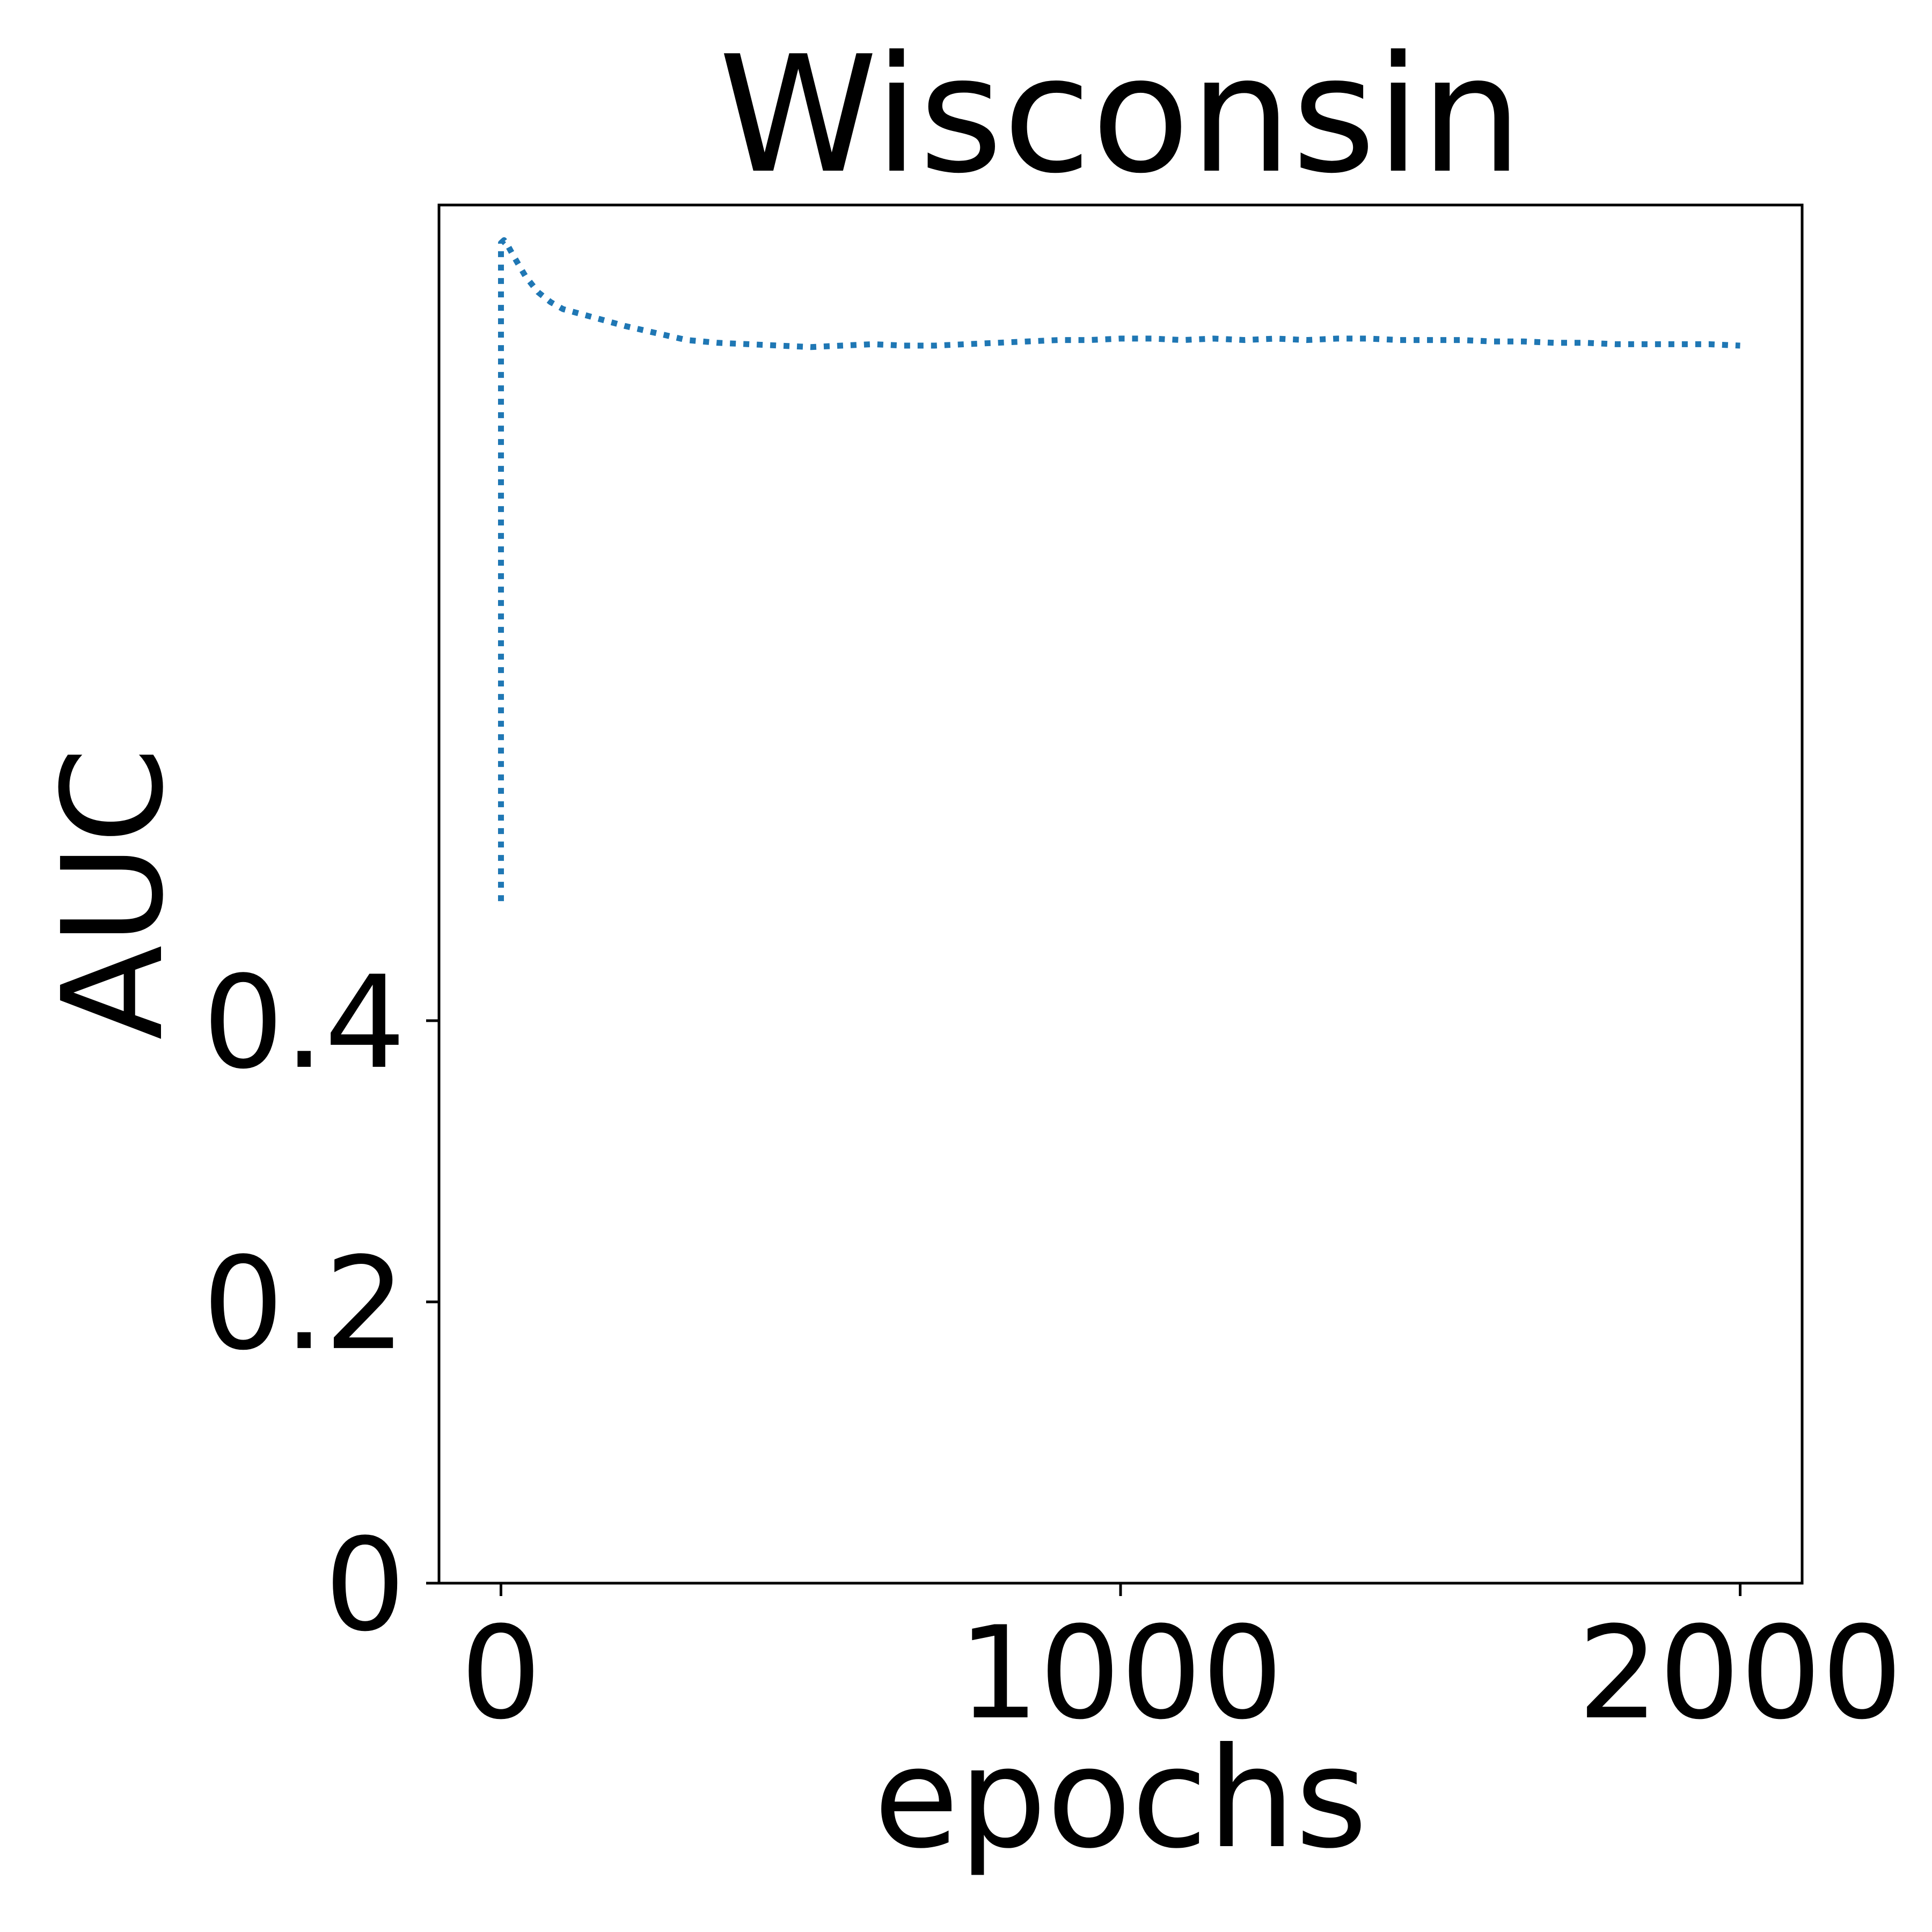 Image resolution: width=1932 pixels, height=1932 pixels. I want to click on x-axis: 0 1000 2000, so click(1181, 1665).